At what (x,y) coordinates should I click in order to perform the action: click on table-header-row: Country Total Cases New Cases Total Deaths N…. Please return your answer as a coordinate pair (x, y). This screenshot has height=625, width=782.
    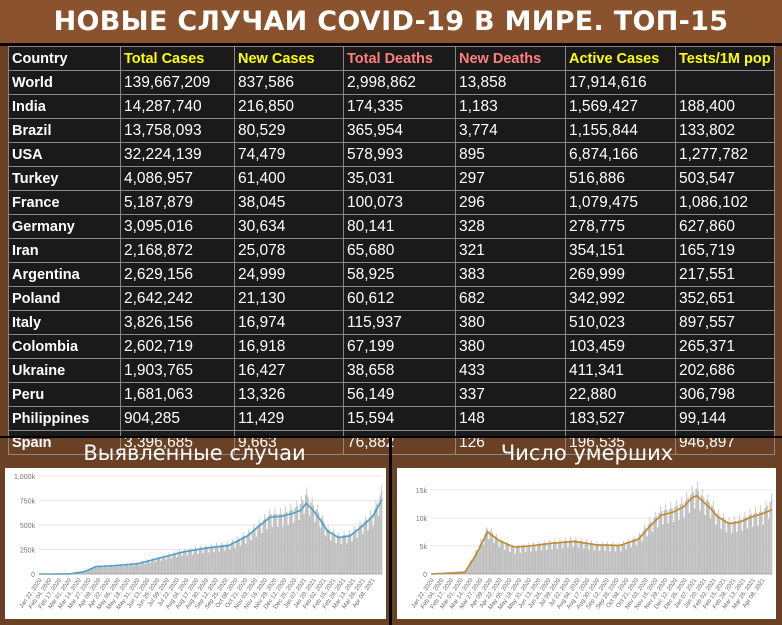
    Looking at the image, I should click on (391, 58).